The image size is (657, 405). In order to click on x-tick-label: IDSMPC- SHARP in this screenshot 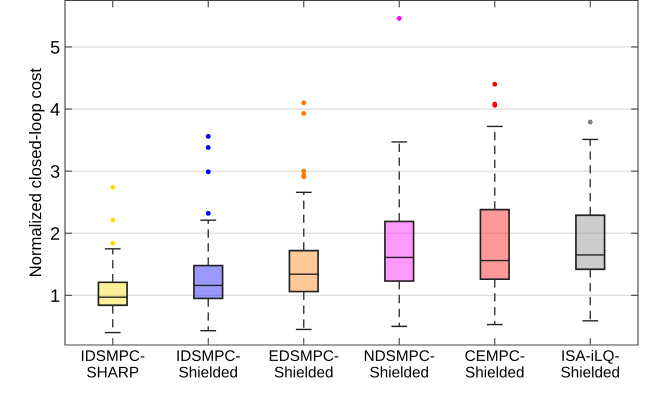, I will do `click(113, 364)`.